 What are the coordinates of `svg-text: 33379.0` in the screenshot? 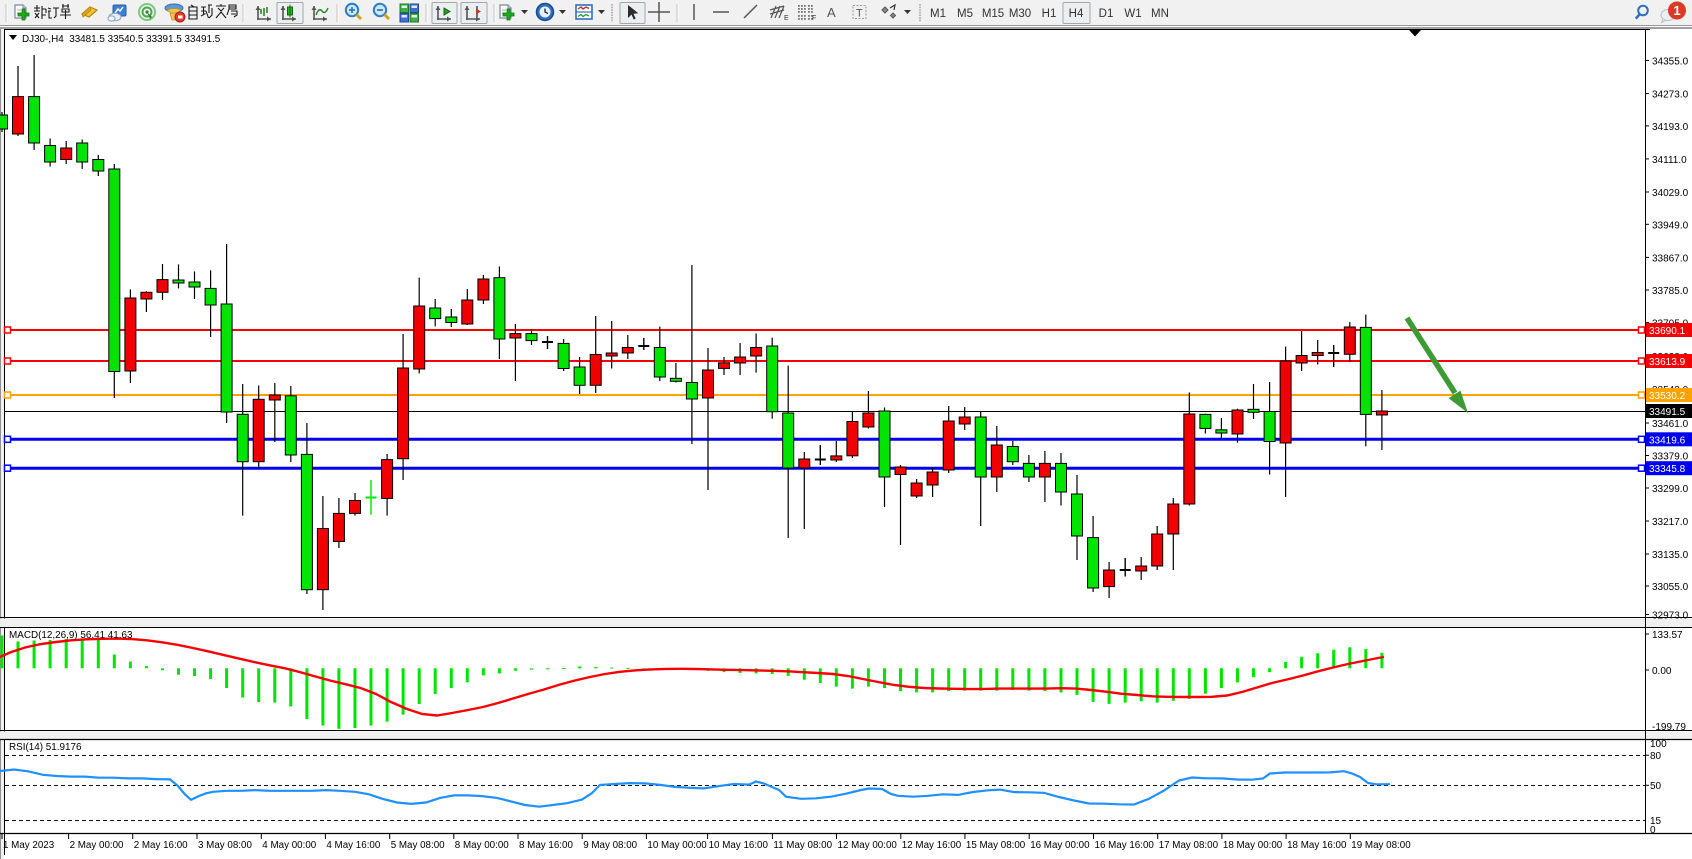 It's located at (1670, 457).